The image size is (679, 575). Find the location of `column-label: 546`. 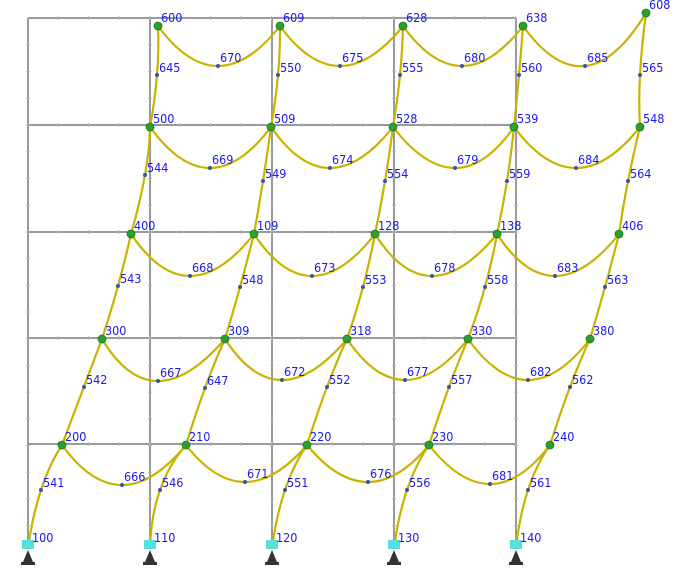

column-label: 546 is located at coordinates (172, 482).